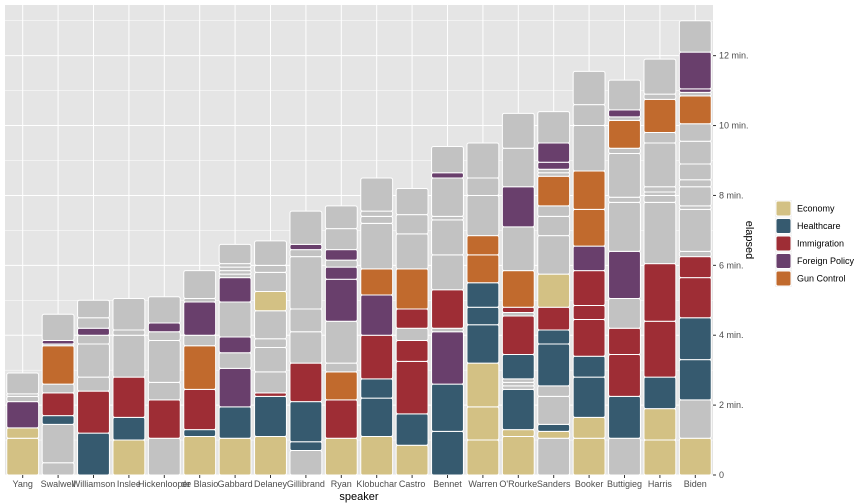 Image resolution: width=864 pixels, height=504 pixels. I want to click on y-tick-label: 0, so click(721, 475).